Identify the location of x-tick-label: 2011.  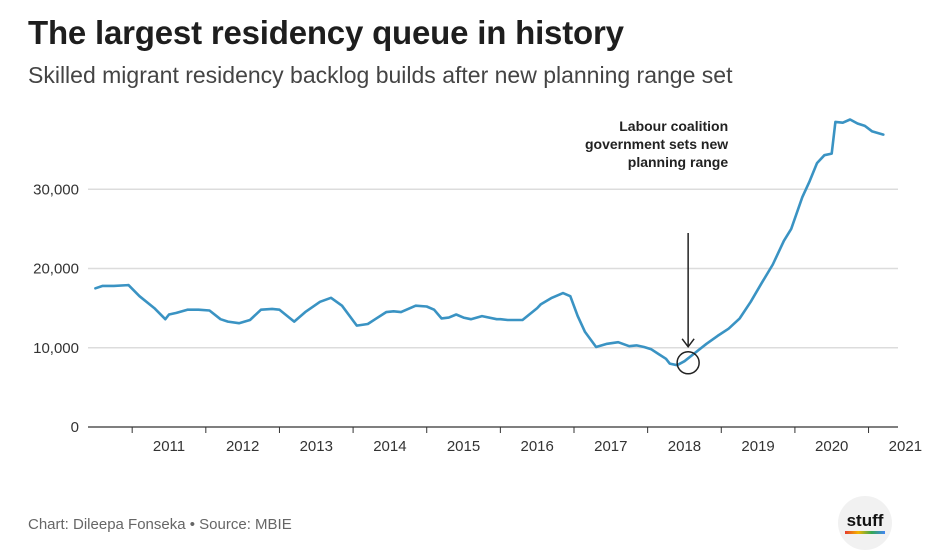
(169, 446).